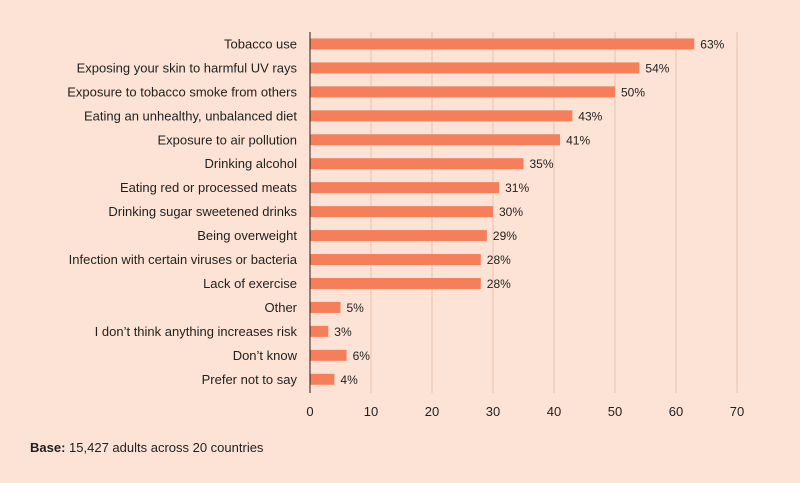 This screenshot has height=483, width=800. Describe the element at coordinates (657, 68) in the screenshot. I see `data-label: 54%` at that location.